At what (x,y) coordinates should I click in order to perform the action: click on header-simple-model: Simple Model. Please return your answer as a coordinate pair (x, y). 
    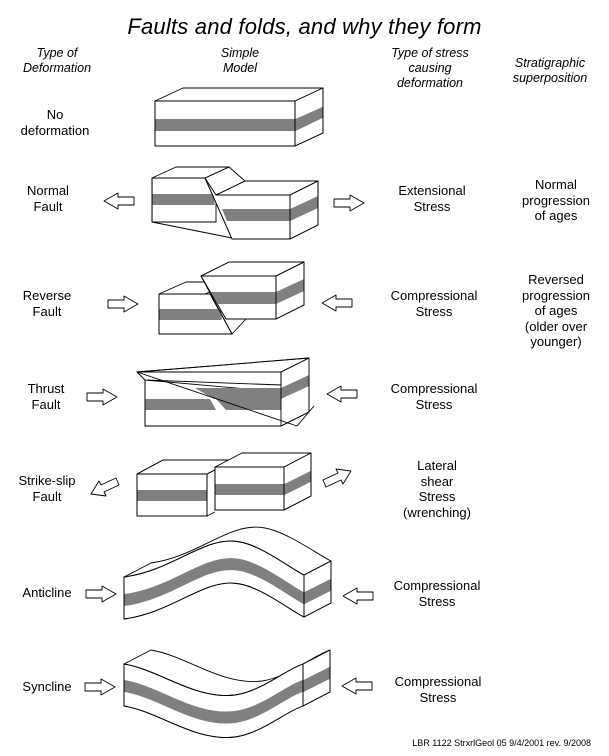
    Looking at the image, I should click on (240, 60).